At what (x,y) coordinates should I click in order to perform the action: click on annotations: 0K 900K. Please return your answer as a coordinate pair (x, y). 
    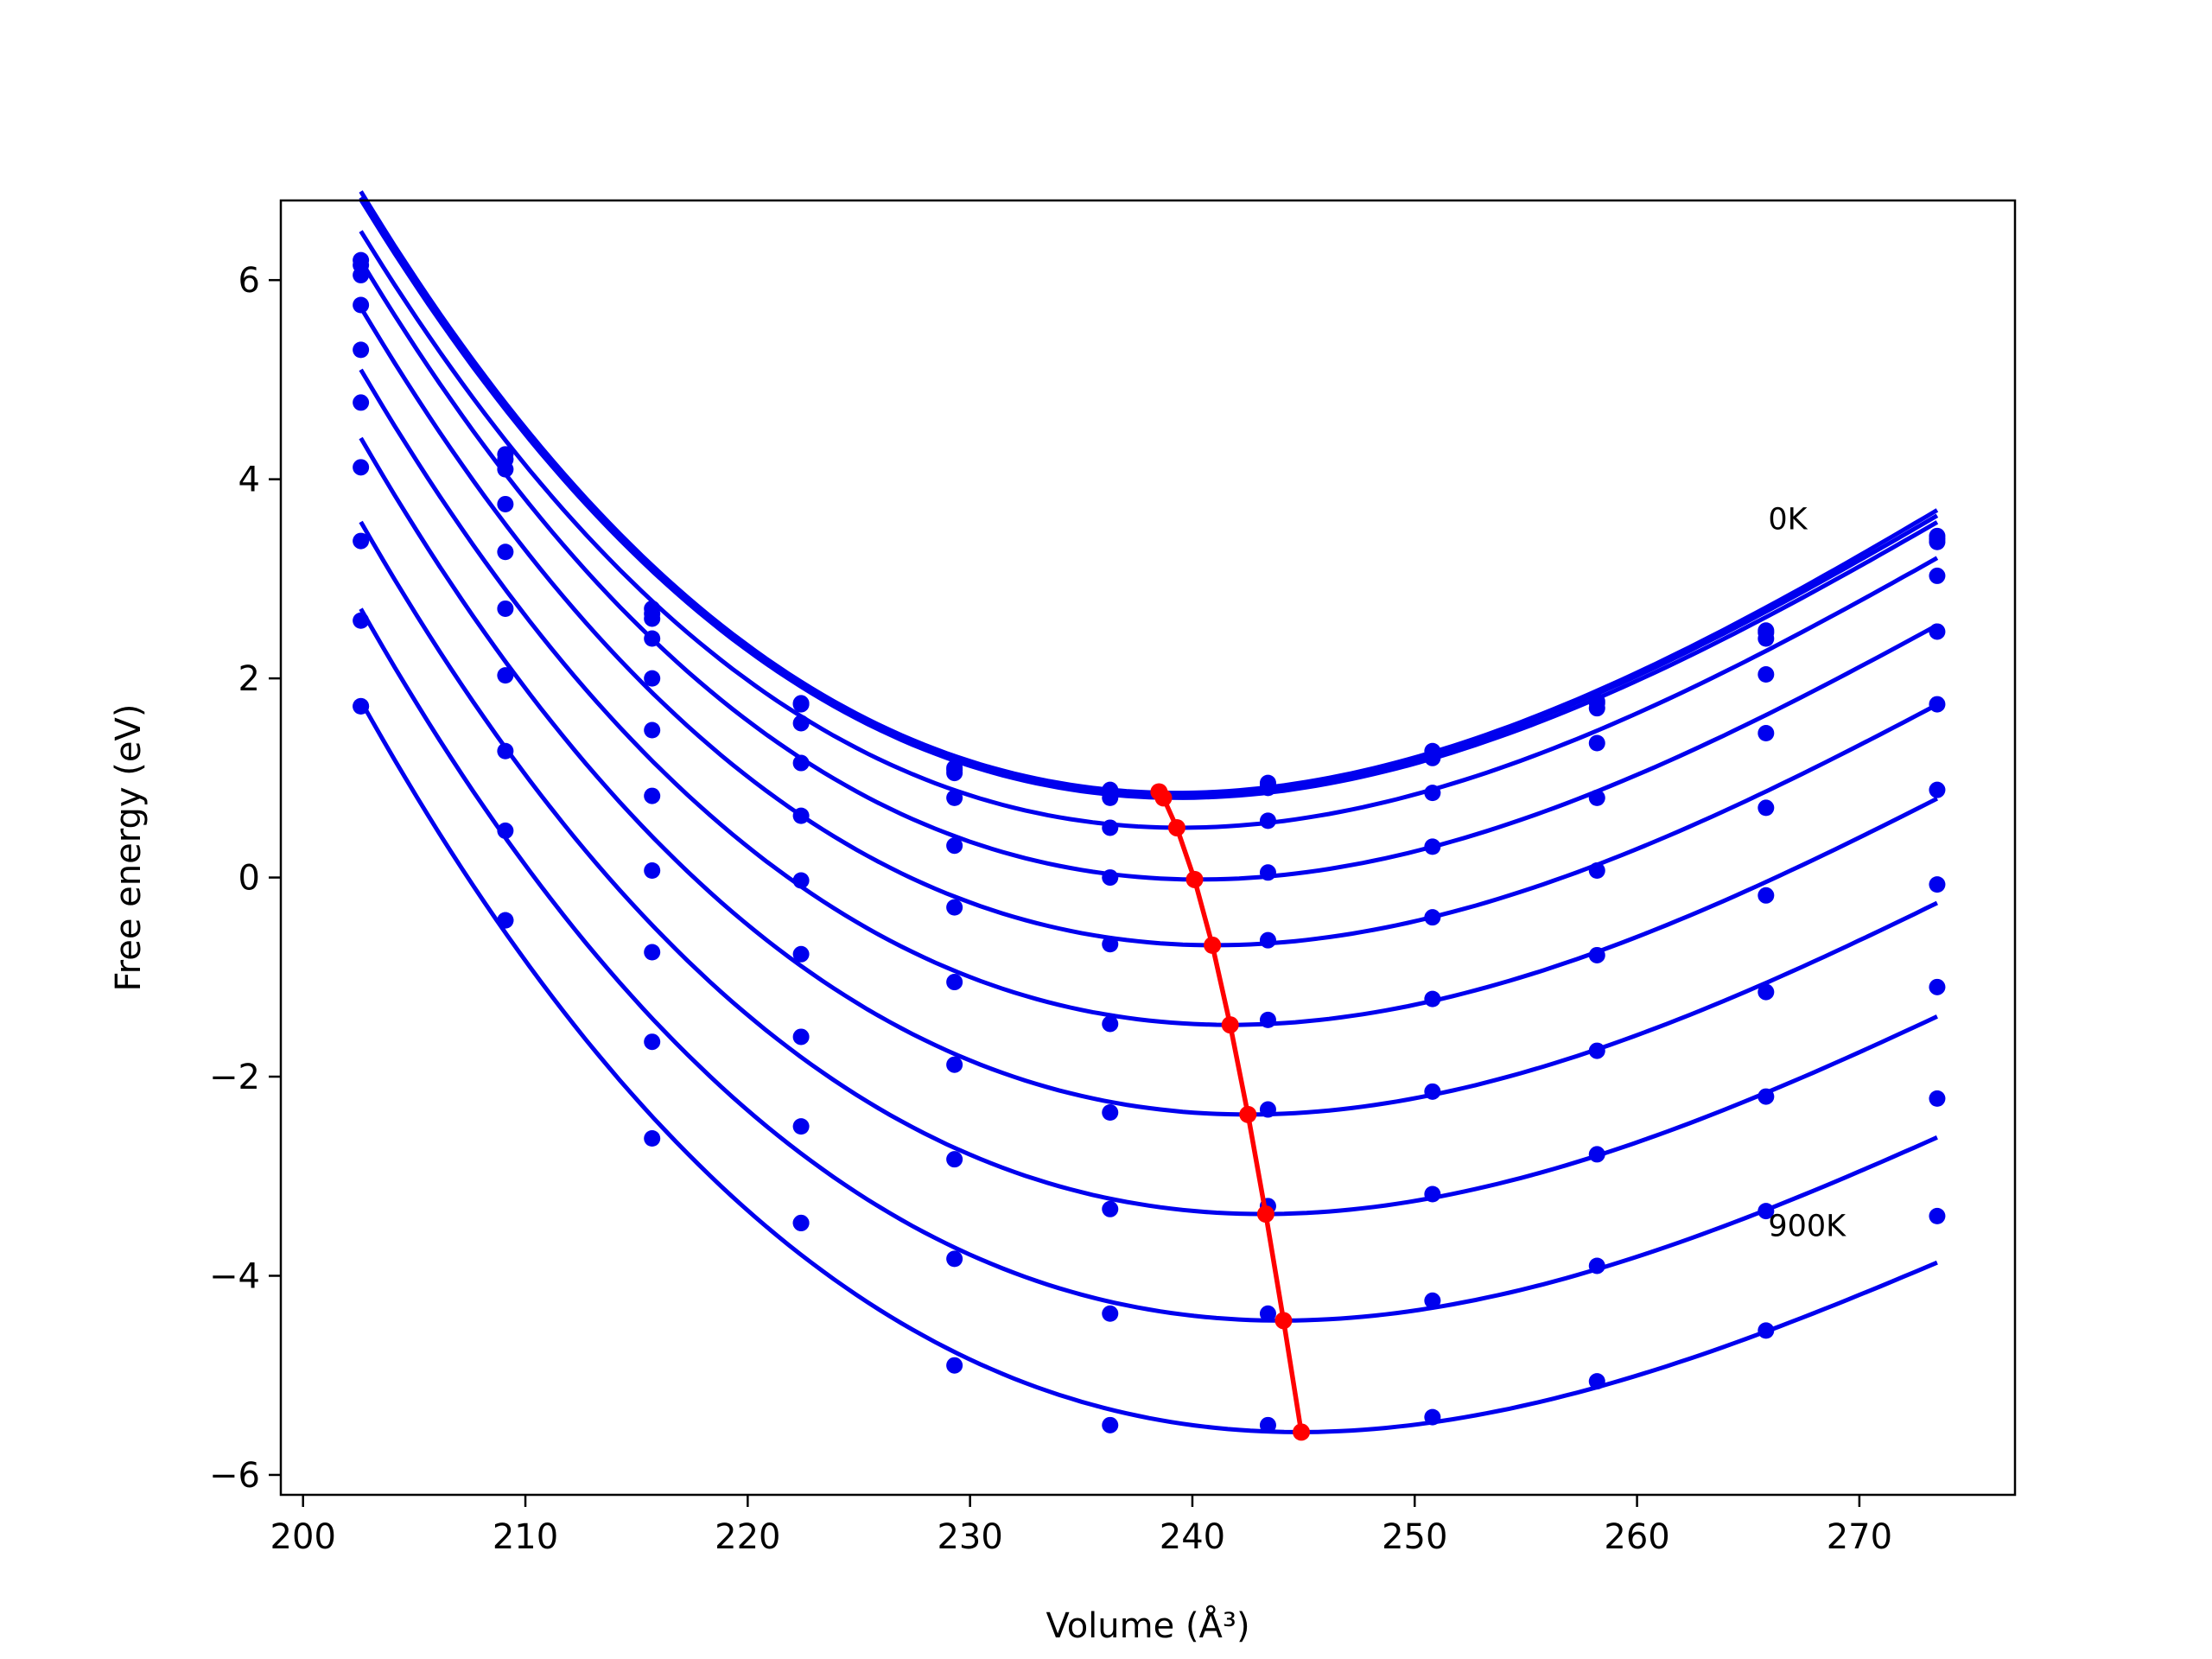
    Looking at the image, I should click on (1808, 872).